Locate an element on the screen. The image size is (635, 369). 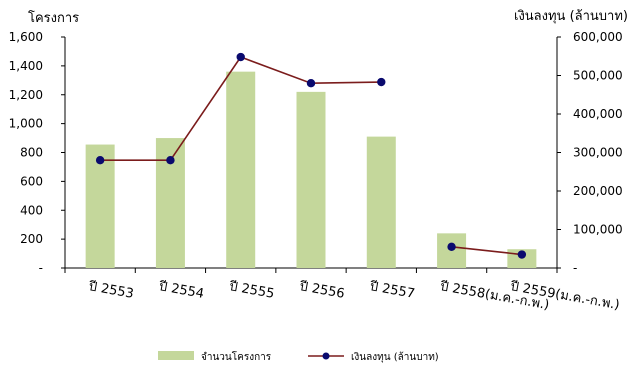
left-tick-label: 1,400 is located at coordinates (26, 66).